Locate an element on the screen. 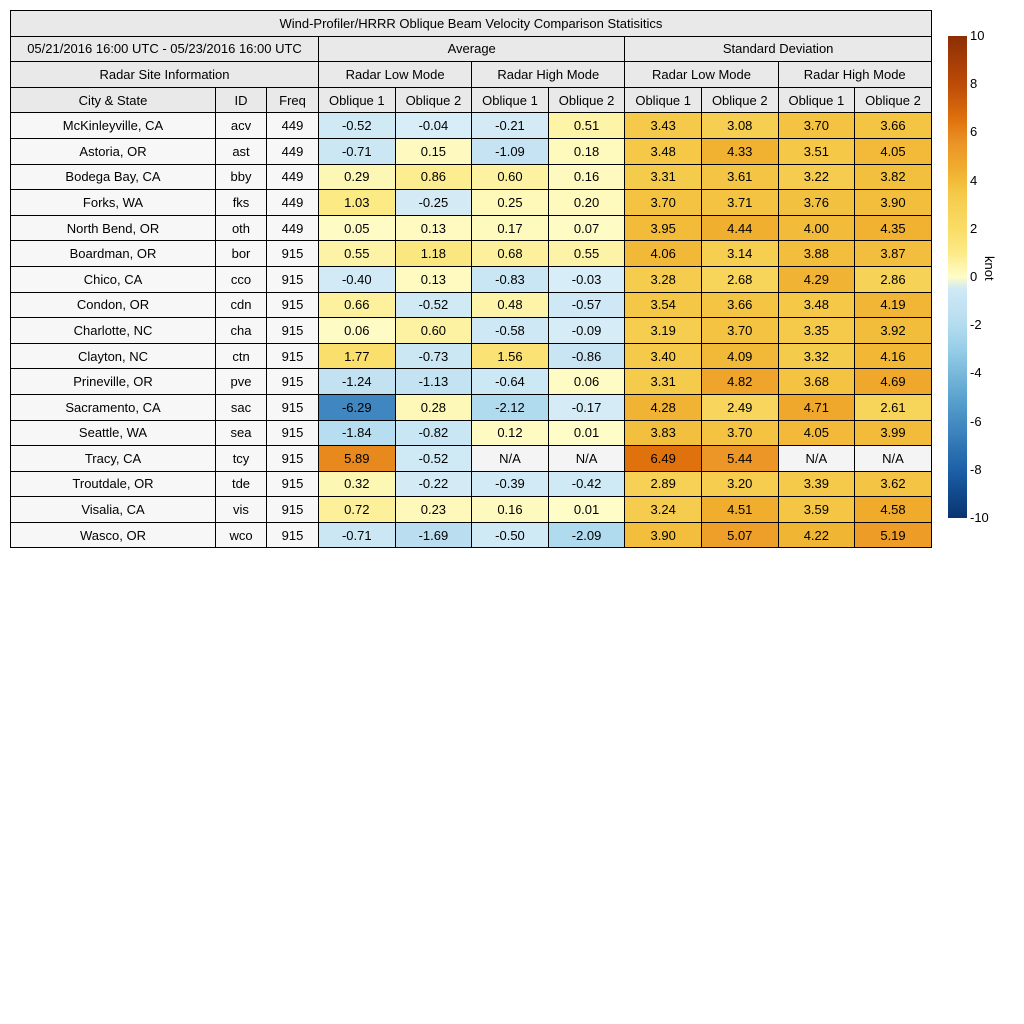 The image size is (1024, 1024). cell-value: 3.39 is located at coordinates (816, 484).